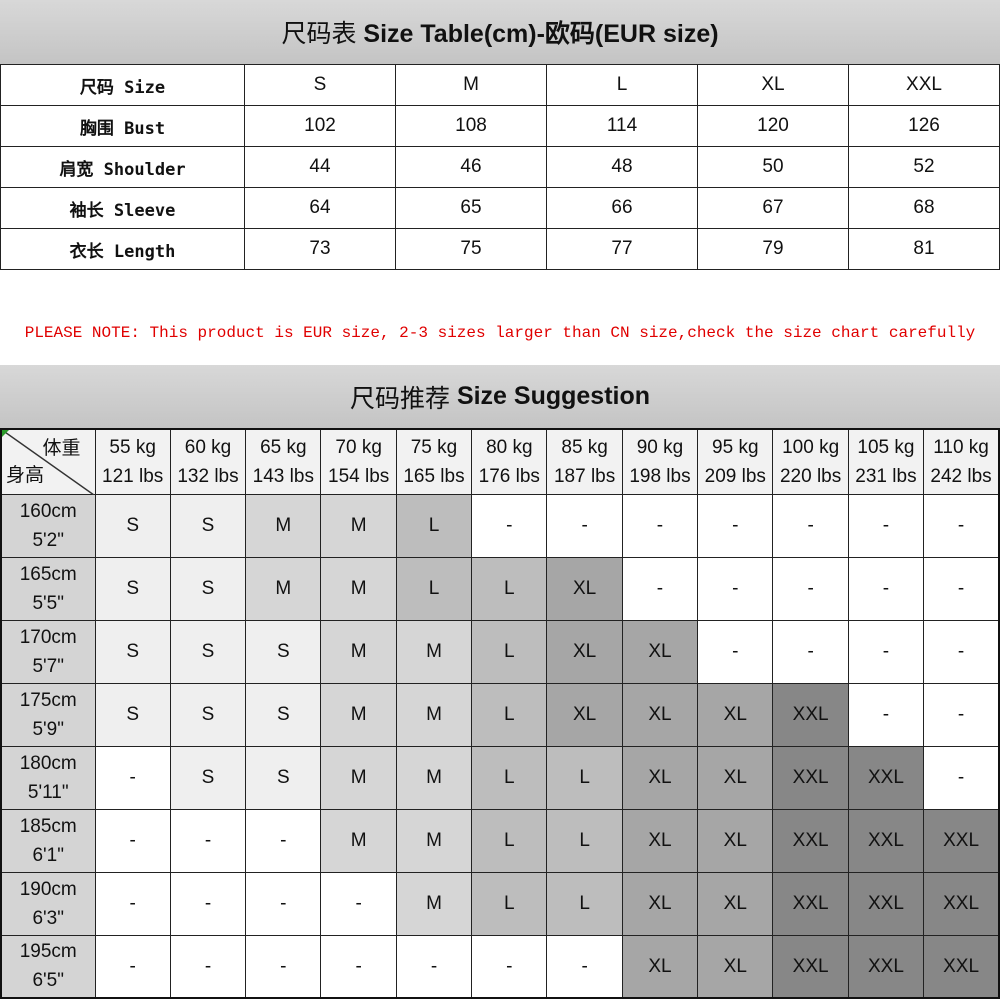 The image size is (1000, 1000). What do you see at coordinates (320, 85) in the screenshot?
I see `size-cell: S` at bounding box center [320, 85].